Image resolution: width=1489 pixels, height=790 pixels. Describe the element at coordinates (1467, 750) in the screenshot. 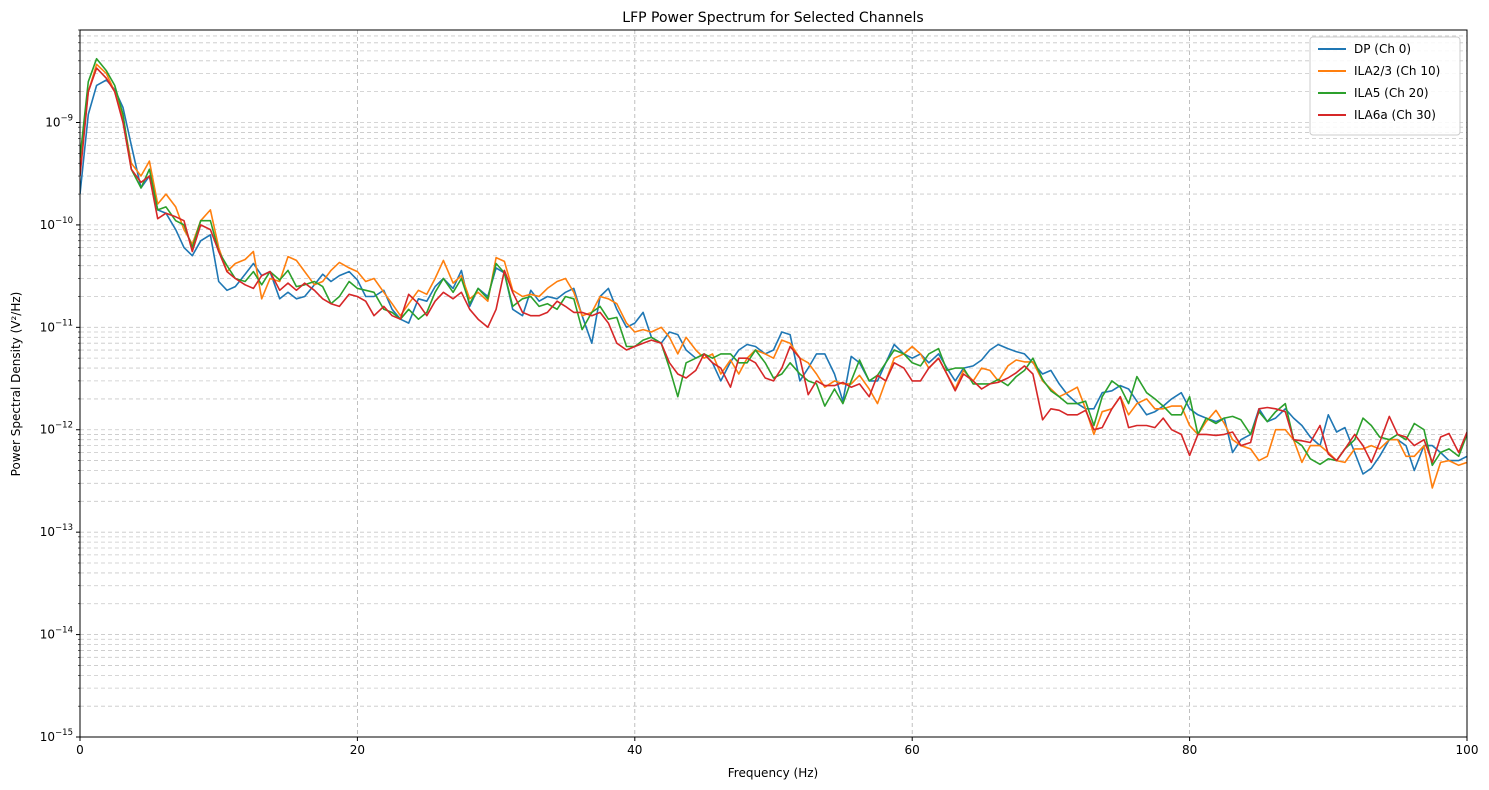

I see `x-tick-label: 100` at that location.